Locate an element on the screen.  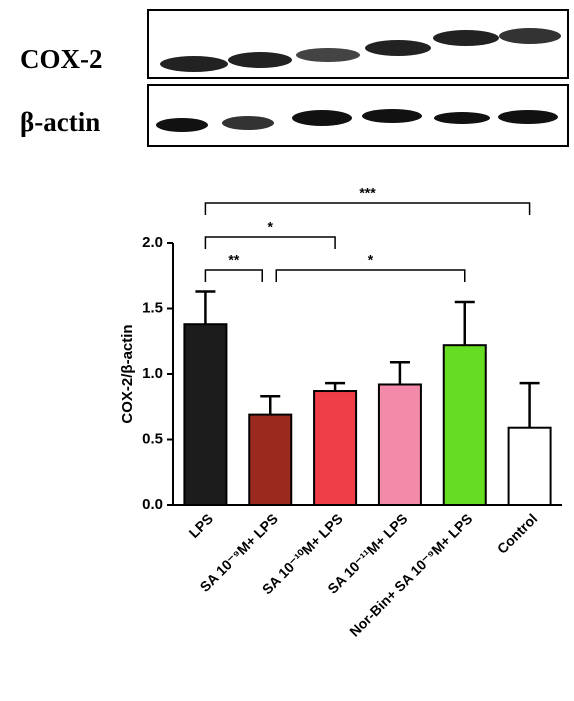
actin-bands is located at coordinates (357, 120).